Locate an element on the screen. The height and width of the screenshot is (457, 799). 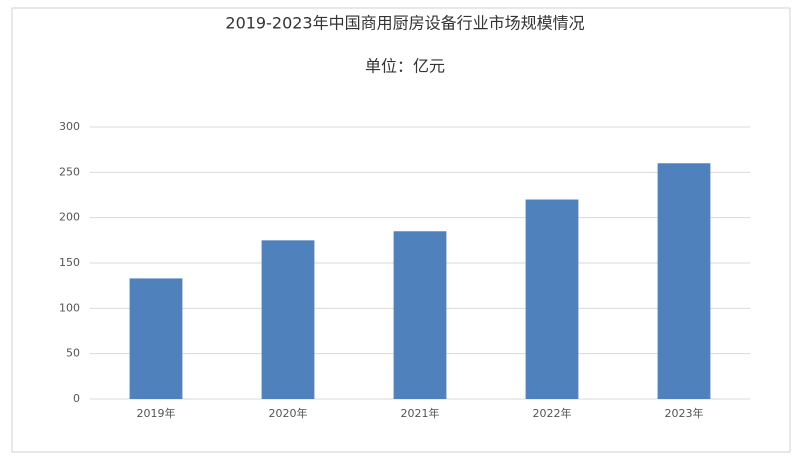
y-tick-label: 100 is located at coordinates (69, 307).